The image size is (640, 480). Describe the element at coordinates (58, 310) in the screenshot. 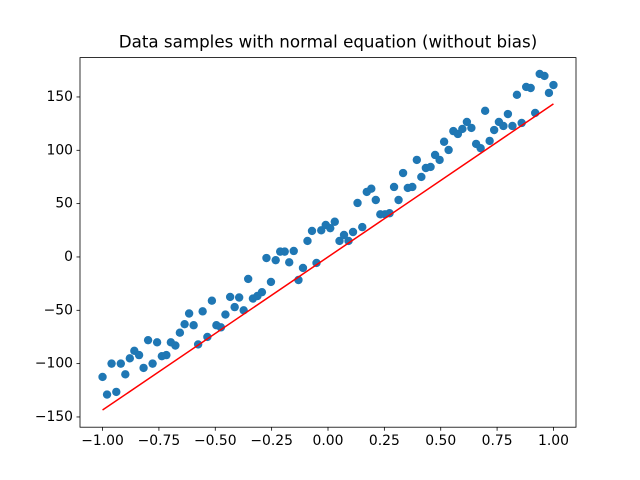

I see `y-tick-label: −50` at that location.